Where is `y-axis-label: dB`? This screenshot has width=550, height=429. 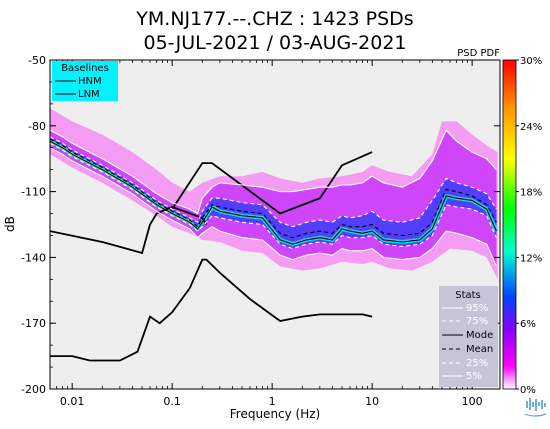
y-axis-label: dB is located at coordinates (10, 224).